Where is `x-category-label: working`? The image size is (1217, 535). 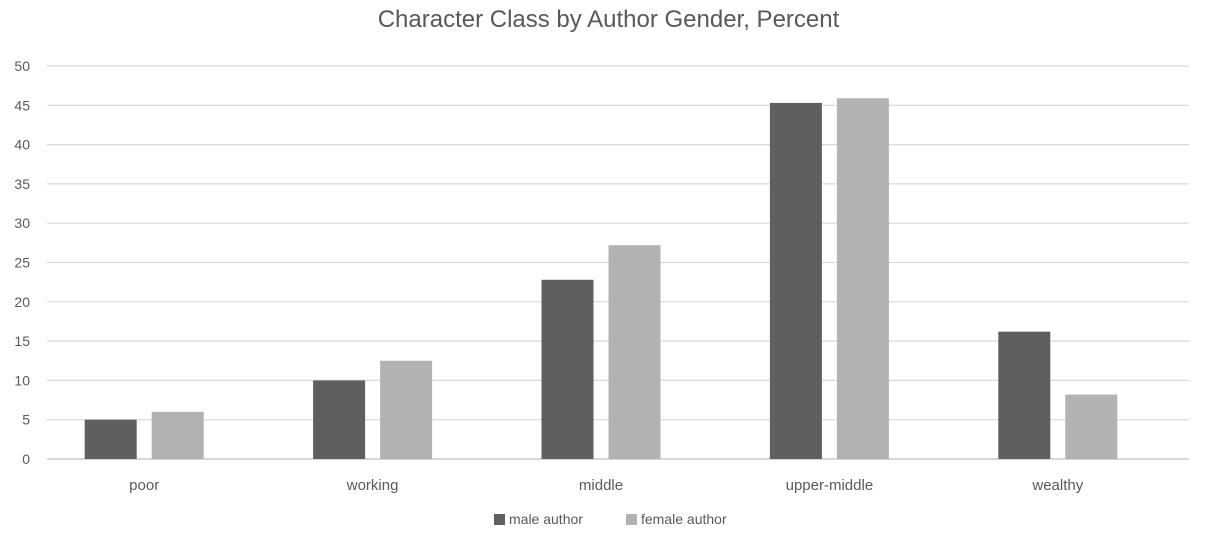 x-category-label: working is located at coordinates (372, 485).